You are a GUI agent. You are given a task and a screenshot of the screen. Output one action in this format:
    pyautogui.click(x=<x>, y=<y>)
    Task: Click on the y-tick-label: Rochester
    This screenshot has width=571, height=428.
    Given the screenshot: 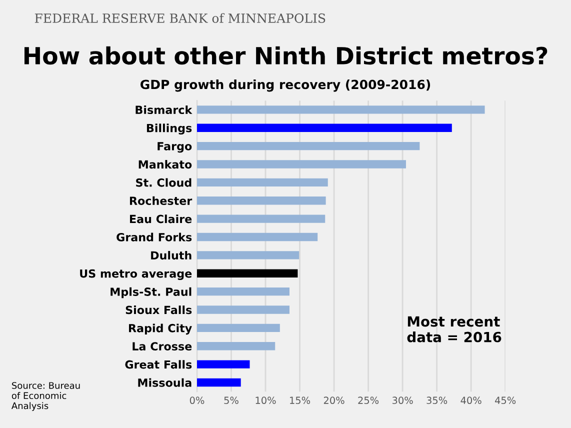 What is the action you would take?
    pyautogui.click(x=161, y=201)
    